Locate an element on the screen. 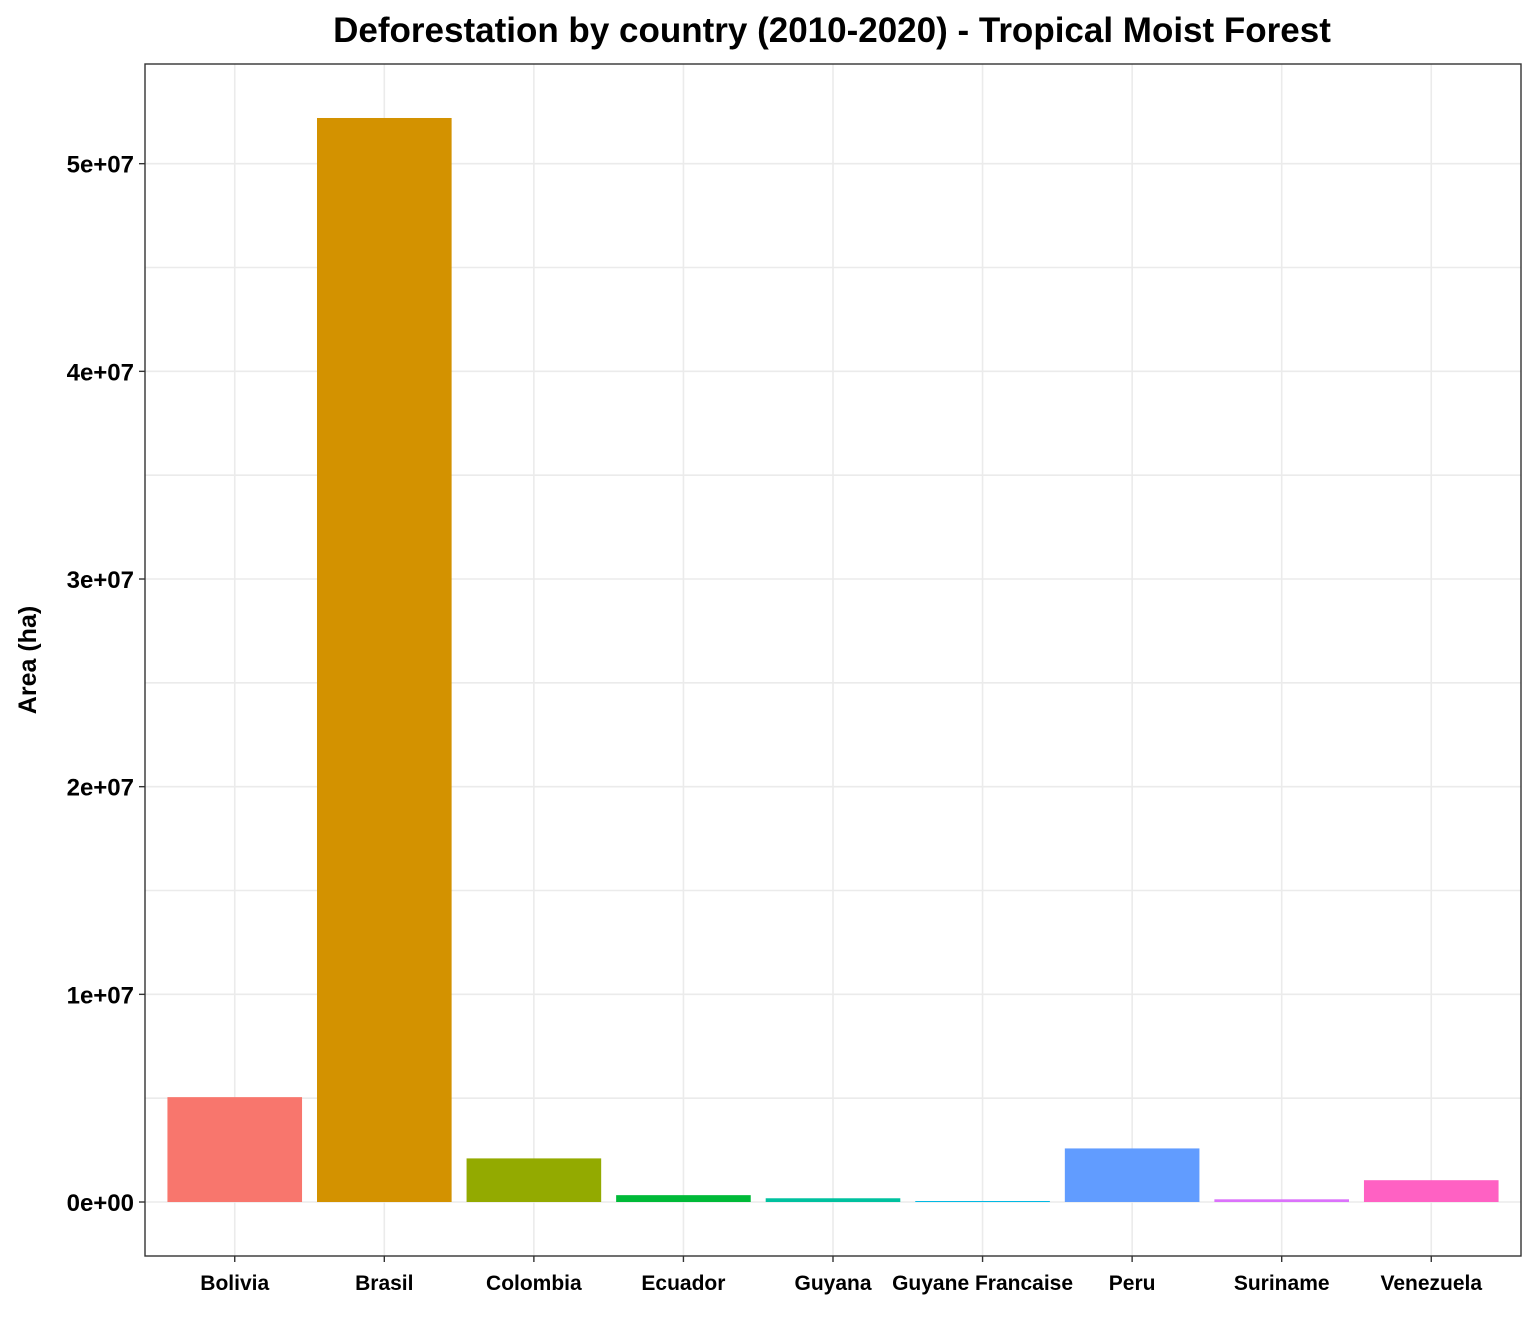 This screenshot has width=1536, height=1344. bar-colombia is located at coordinates (534, 1180).